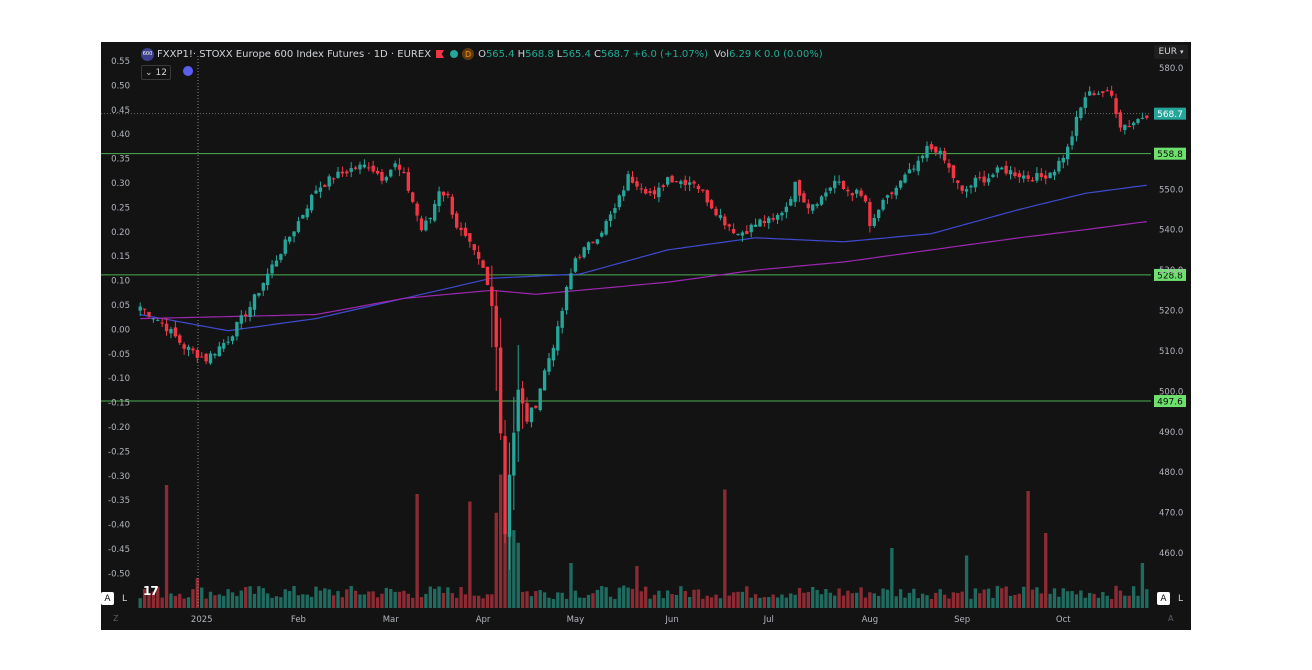 The image size is (1312, 670). Describe the element at coordinates (124, 598) in the screenshot. I see `log-scale-left-button: L` at that location.